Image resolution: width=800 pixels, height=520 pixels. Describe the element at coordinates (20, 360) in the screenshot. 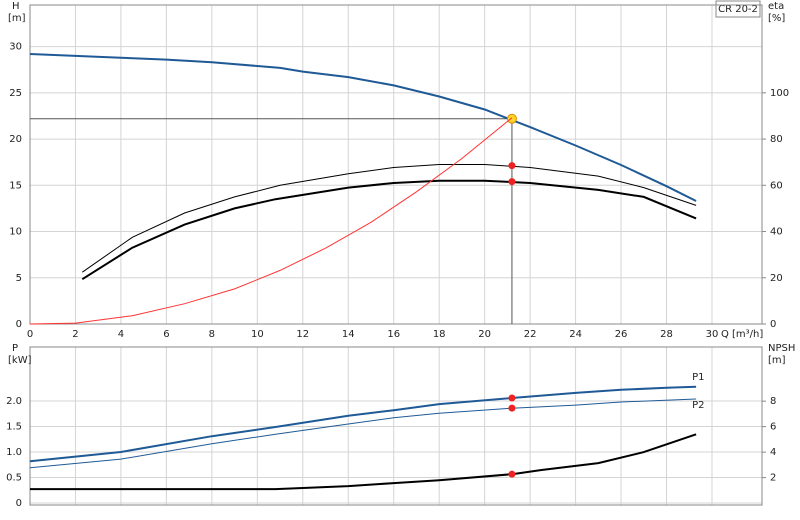

I see `y-axis-label: [kW]` at that location.